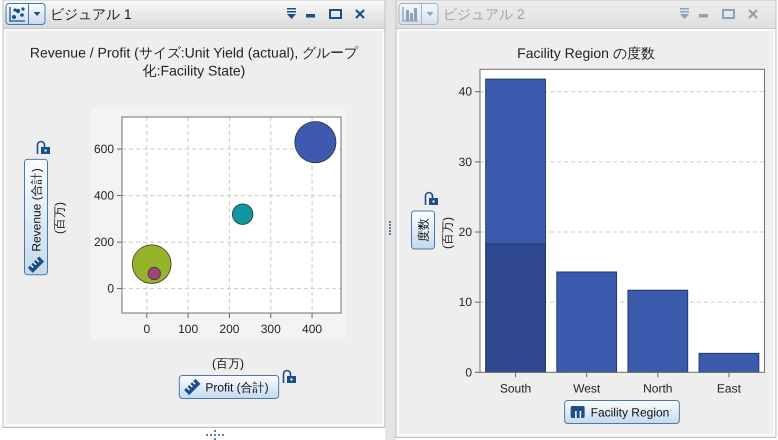 Image resolution: width=778 pixels, height=440 pixels. Describe the element at coordinates (516, 388) in the screenshot. I see `x-tick-label: South` at that location.